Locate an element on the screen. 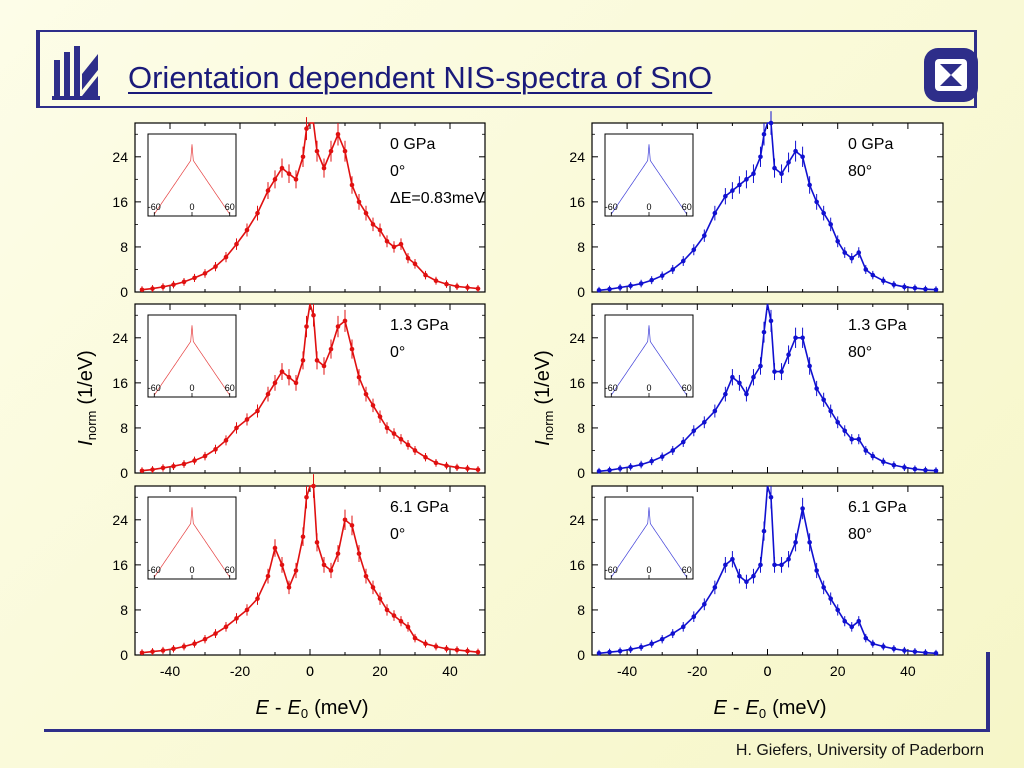 The height and width of the screenshot is (768, 1024). y-axis-title-sub: norm is located at coordinates (548, 426).